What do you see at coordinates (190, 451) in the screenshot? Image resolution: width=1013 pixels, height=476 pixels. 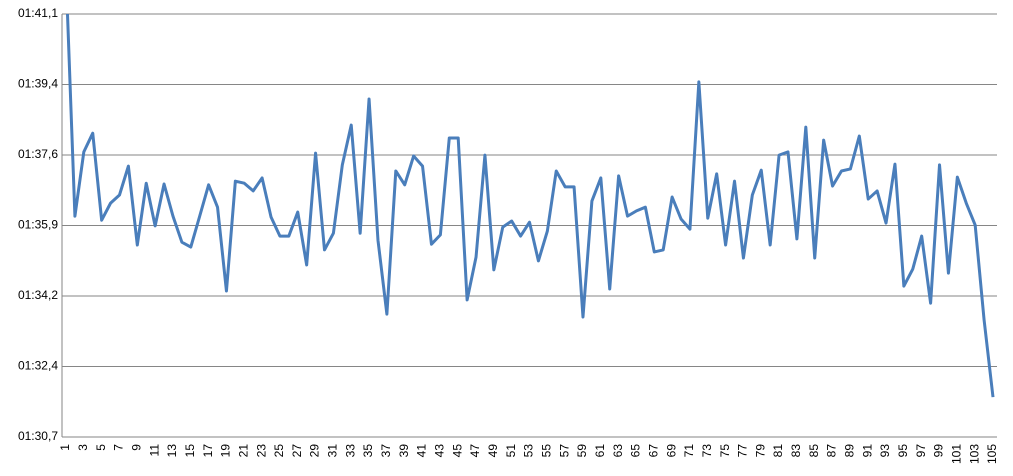 I see `x-tick-label: 15` at bounding box center [190, 451].